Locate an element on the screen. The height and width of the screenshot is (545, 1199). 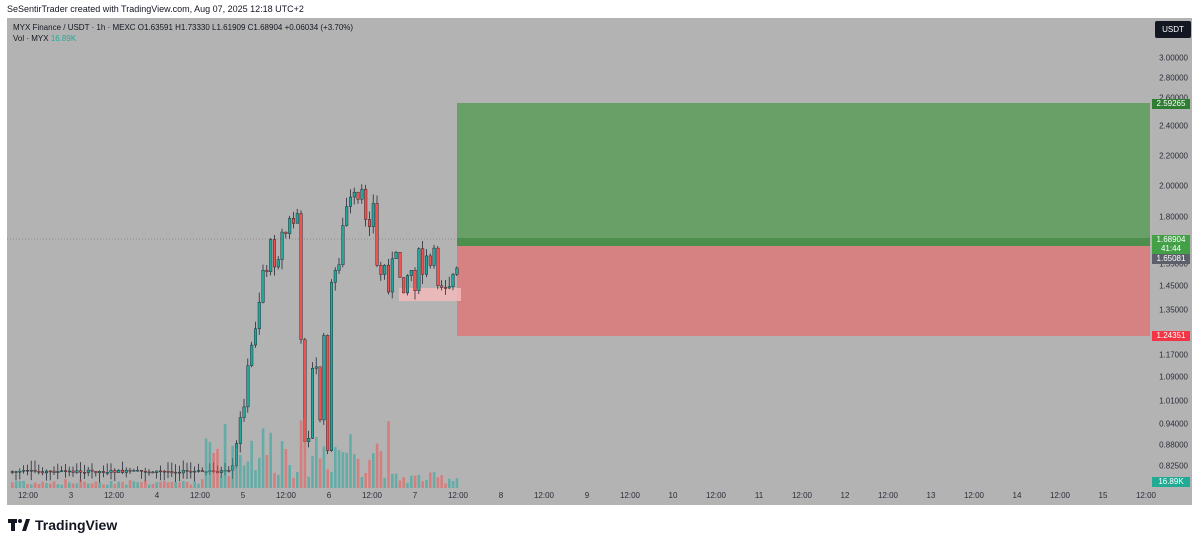
price-tick-label: 2.60000 is located at coordinates (1173, 98).